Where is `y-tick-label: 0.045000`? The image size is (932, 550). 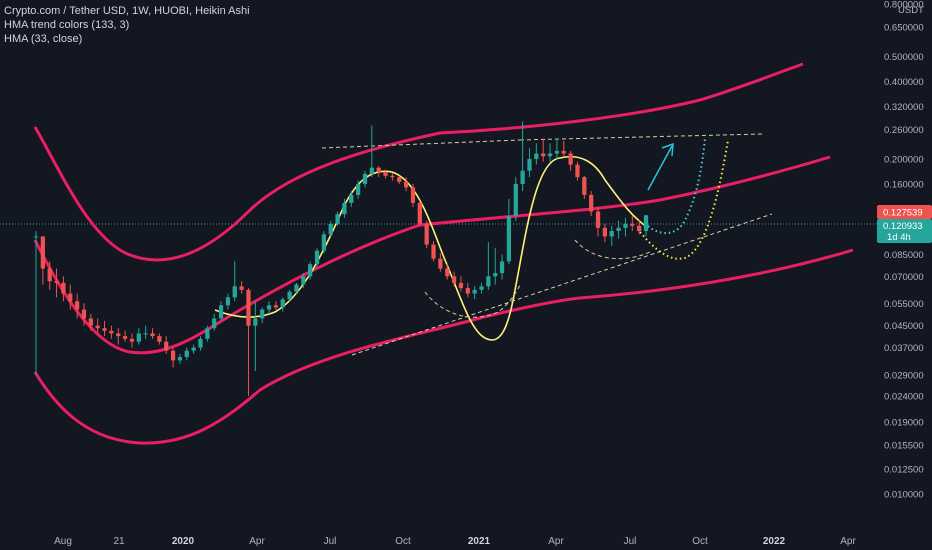 y-tick-label: 0.045000 is located at coordinates (904, 326).